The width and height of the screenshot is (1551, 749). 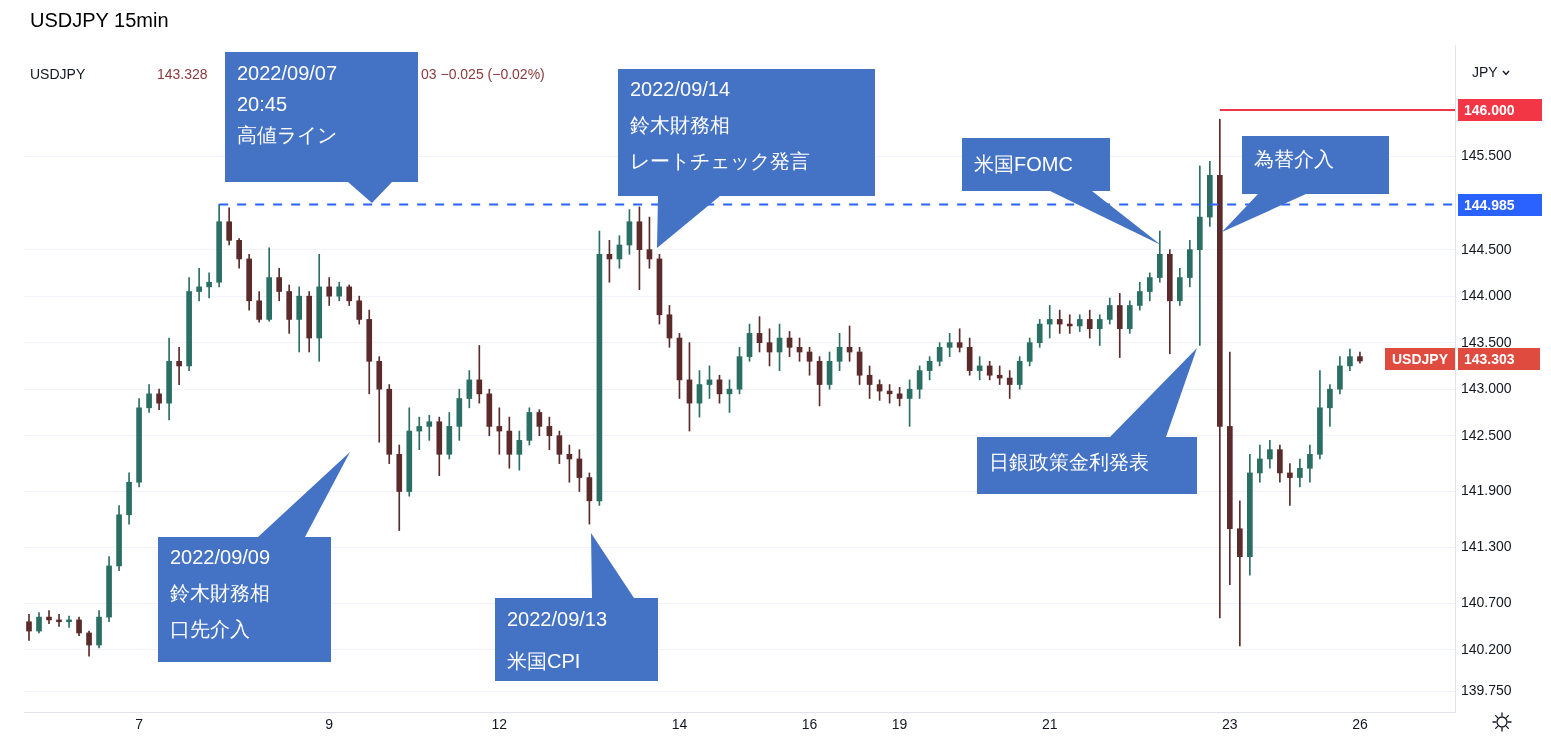 I want to click on x-tick-label: 16, so click(x=809, y=724).